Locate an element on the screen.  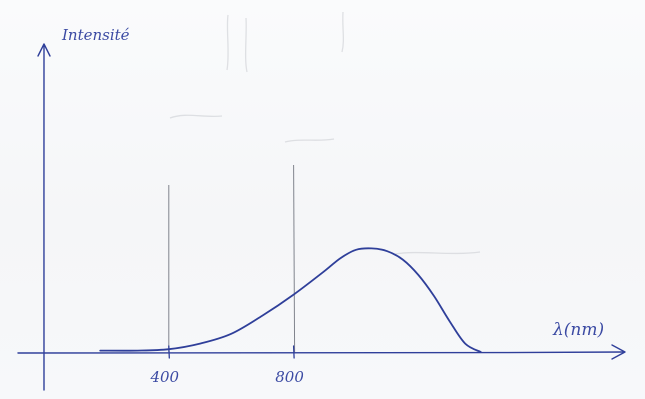
x-tick-label-800: 800 is located at coordinates (289, 377).